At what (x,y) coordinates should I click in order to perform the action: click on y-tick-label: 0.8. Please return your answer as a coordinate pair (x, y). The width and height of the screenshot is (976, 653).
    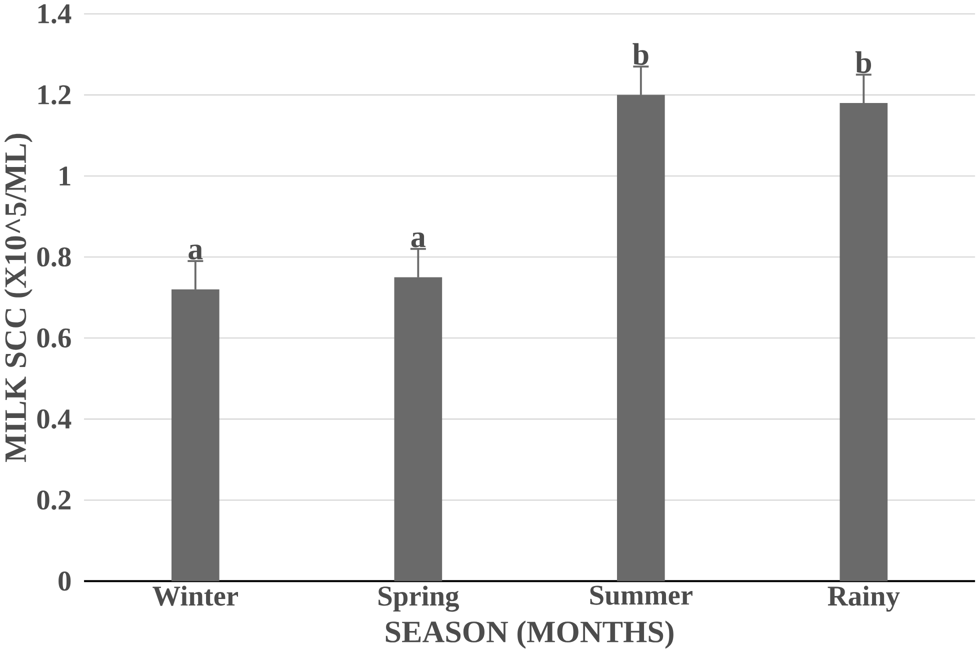
    Looking at the image, I should click on (54, 257).